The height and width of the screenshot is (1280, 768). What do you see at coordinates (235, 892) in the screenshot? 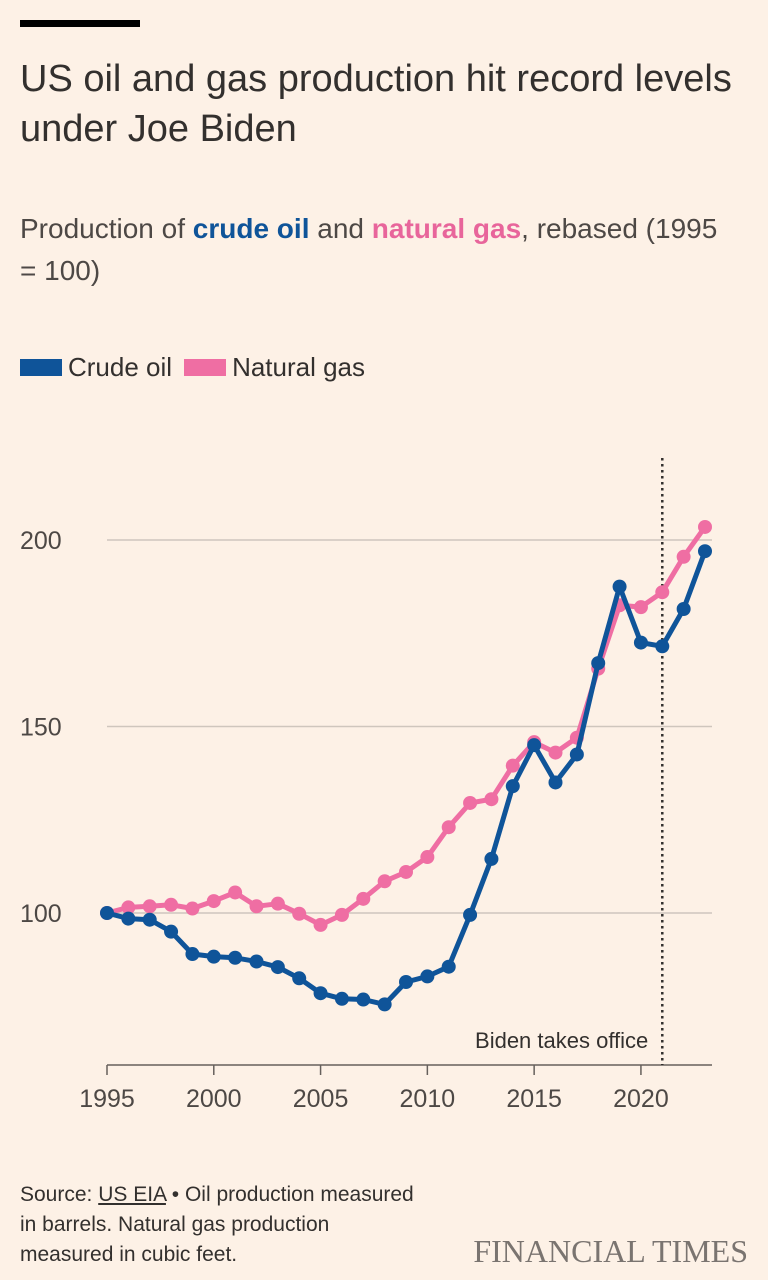
I see `data-point-natural-gas-2001` at bounding box center [235, 892].